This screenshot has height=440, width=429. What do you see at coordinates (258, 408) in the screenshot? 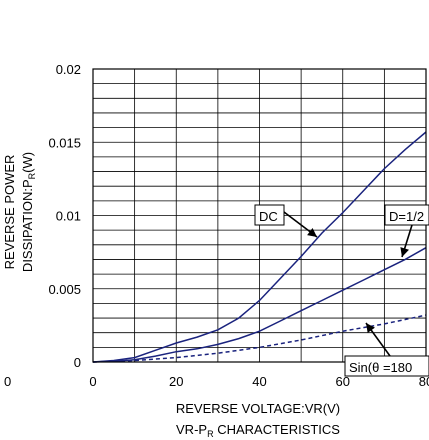
I see `x-axis-label: REVERSE VOLTAGE:VR(V)` at bounding box center [258, 408].